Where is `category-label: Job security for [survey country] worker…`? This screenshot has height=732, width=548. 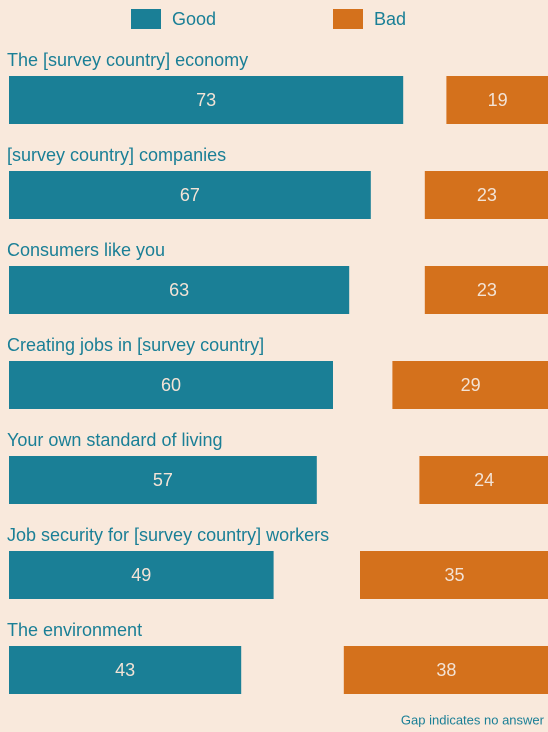 category-label: Job security for [survey country] worker… is located at coordinates (168, 535).